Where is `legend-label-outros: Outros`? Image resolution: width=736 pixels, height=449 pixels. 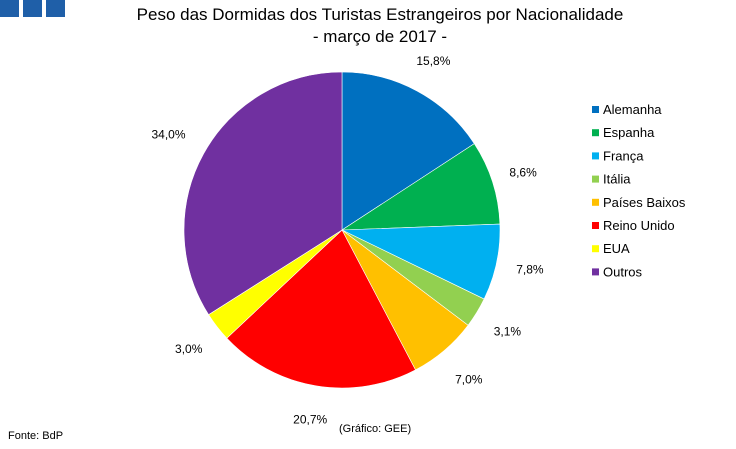
legend-label-outros: Outros is located at coordinates (623, 271).